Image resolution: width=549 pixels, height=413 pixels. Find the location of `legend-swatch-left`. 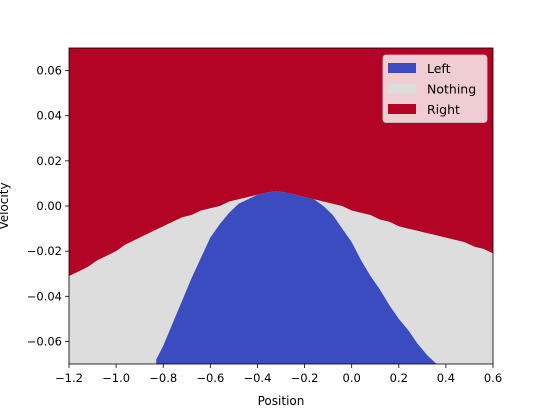

legend-swatch-left is located at coordinates (402, 68).